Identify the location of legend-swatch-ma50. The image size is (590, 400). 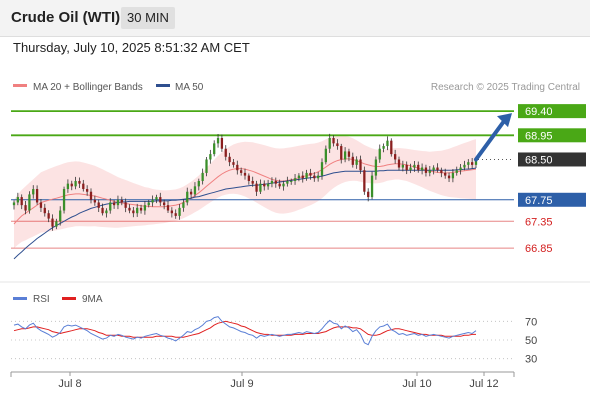
(163, 85).